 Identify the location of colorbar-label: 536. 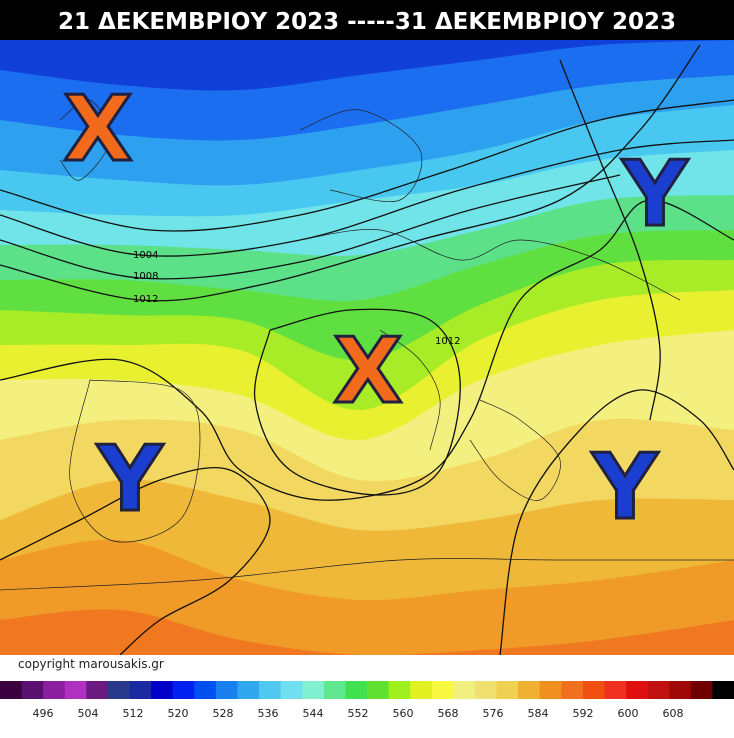
(268, 713).